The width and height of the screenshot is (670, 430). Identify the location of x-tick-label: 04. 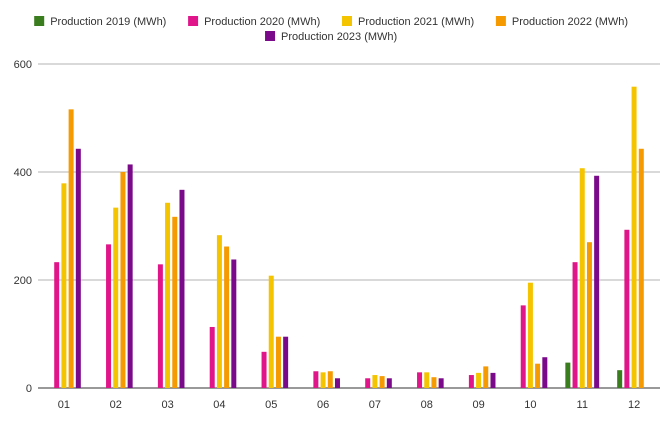
(219, 405).